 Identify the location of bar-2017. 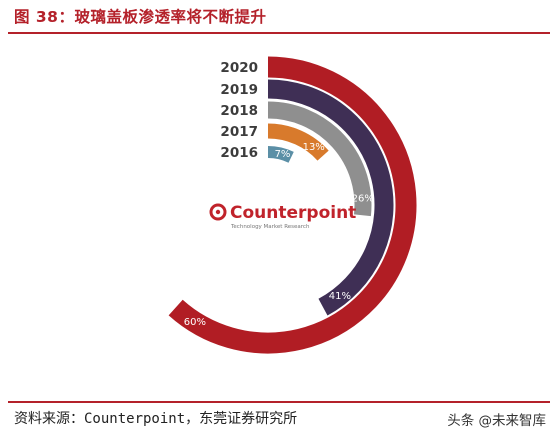
(298, 142).